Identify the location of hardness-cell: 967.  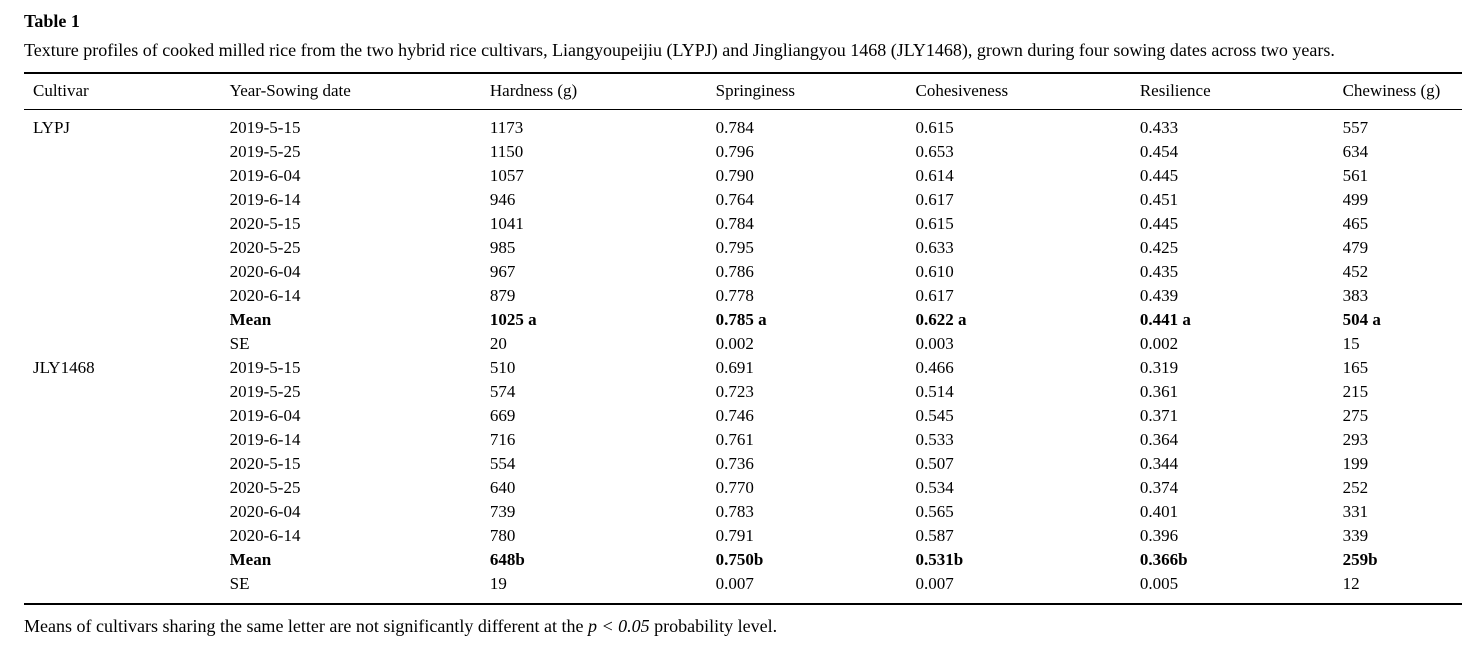
(502, 271).